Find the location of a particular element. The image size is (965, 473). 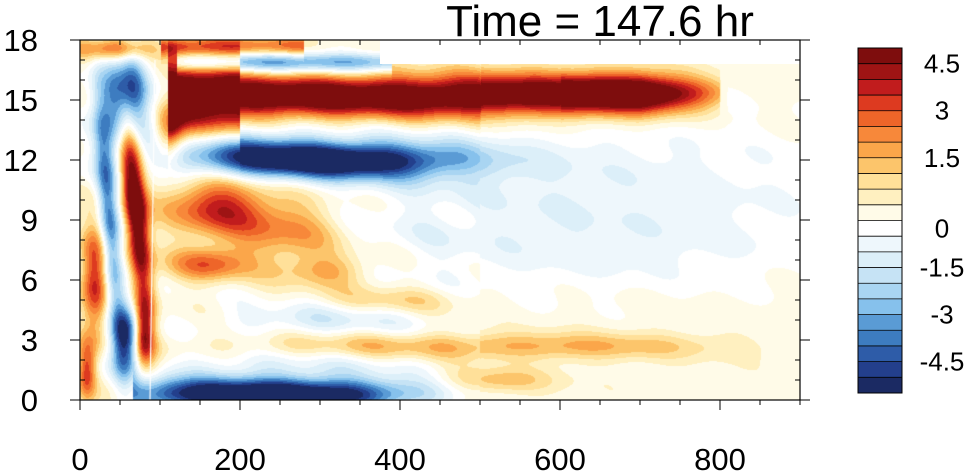

y-tick-label: 0 is located at coordinates (29, 400).